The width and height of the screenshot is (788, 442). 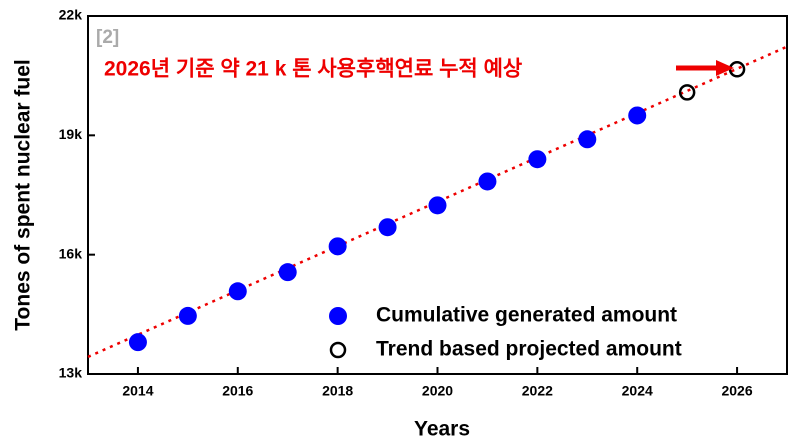 What do you see at coordinates (437, 391) in the screenshot?
I see `x-tick-label: 2020` at bounding box center [437, 391].